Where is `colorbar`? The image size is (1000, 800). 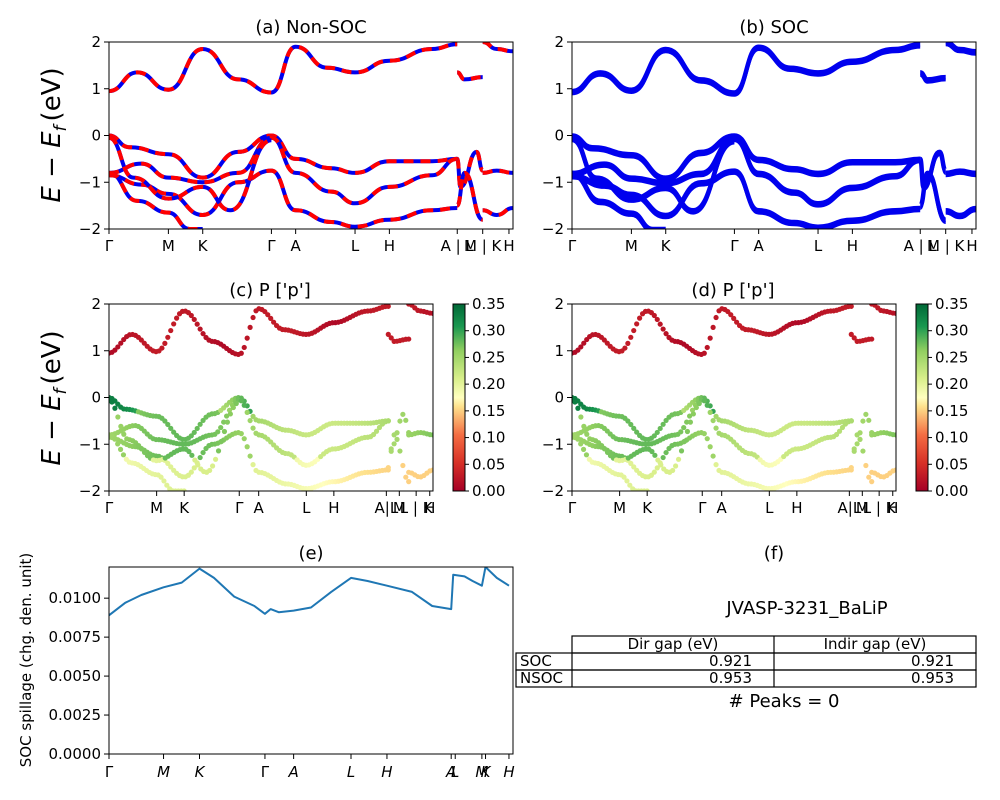
colorbar is located at coordinates (922, 397).